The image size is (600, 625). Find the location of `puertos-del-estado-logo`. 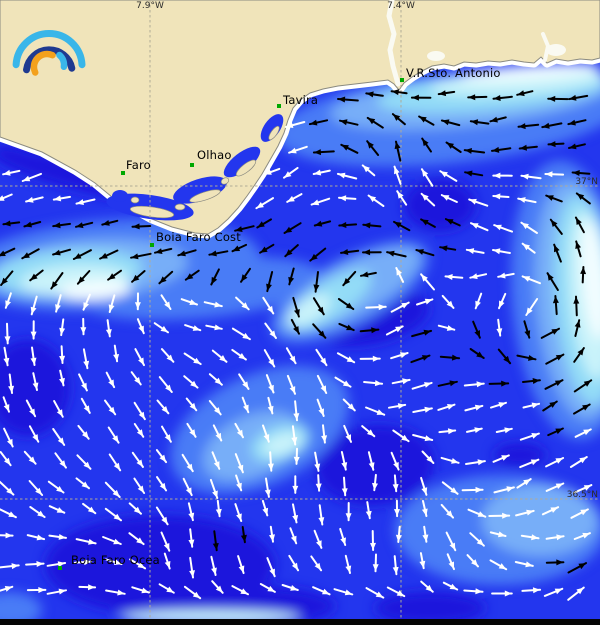

puertos-del-estado-logo is located at coordinates (49, 43).